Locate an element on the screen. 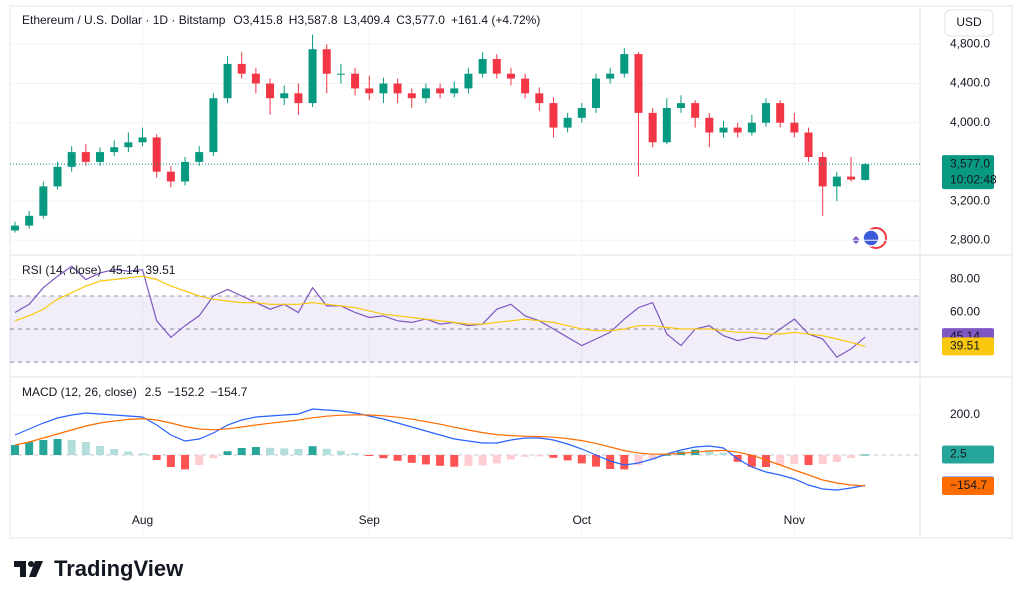  ohlc-value: 3,577.0 is located at coordinates (425, 20).